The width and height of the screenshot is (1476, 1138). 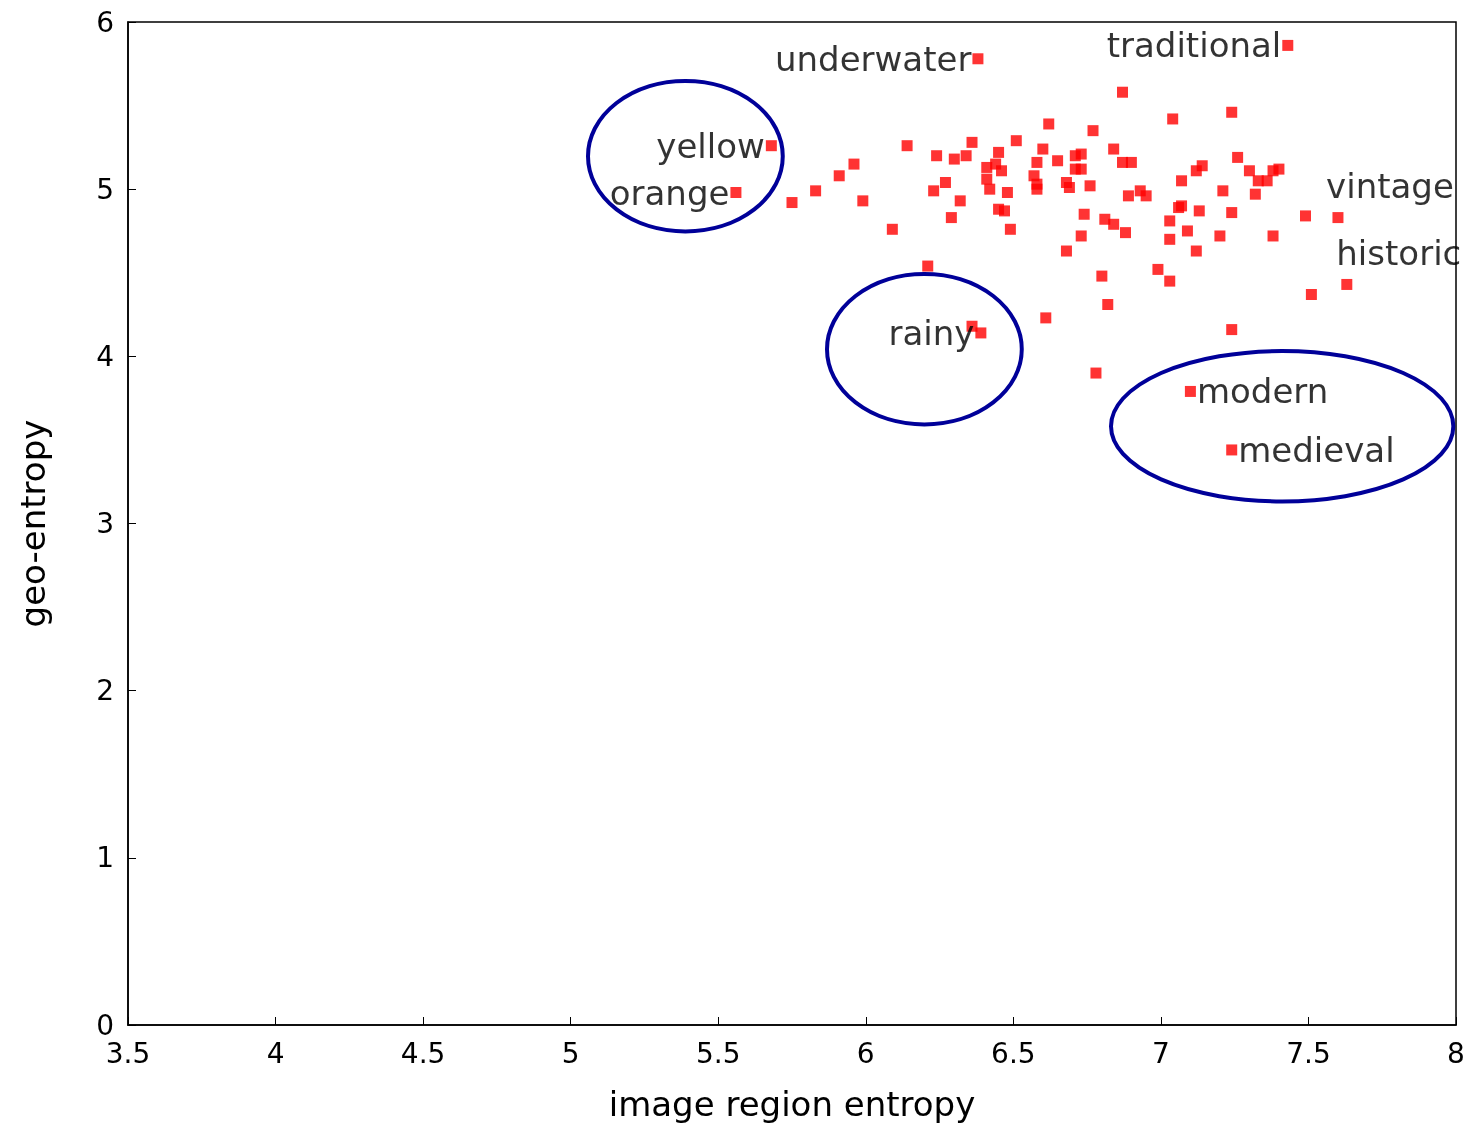 What do you see at coordinates (105, 858) in the screenshot?
I see `y-tick-label: 1` at bounding box center [105, 858].